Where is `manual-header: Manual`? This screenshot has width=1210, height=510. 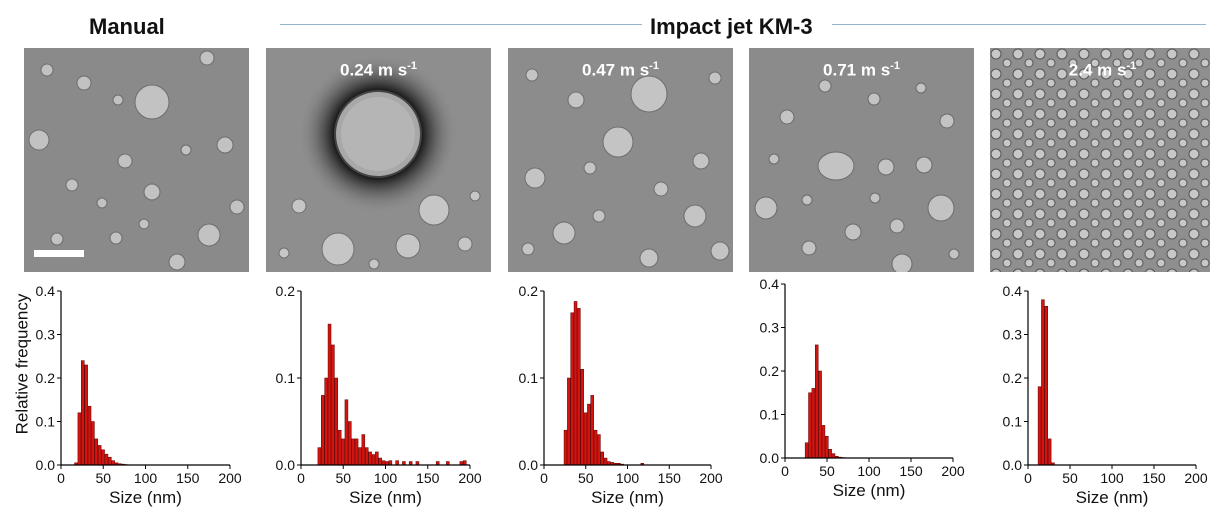
manual-header: Manual is located at coordinates (127, 26).